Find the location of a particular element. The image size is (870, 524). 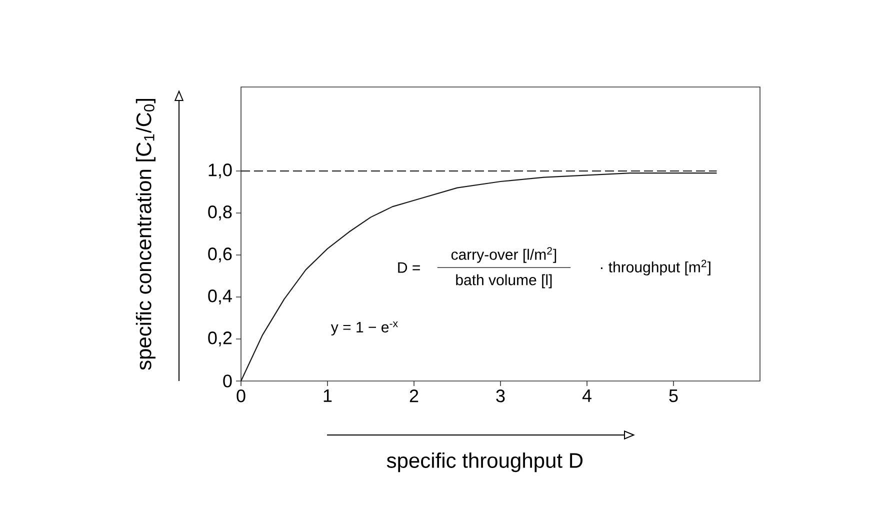

y-axis-title: specific concentration [C$_{1}$/C$_{0}$] is located at coordinates (146, 234).